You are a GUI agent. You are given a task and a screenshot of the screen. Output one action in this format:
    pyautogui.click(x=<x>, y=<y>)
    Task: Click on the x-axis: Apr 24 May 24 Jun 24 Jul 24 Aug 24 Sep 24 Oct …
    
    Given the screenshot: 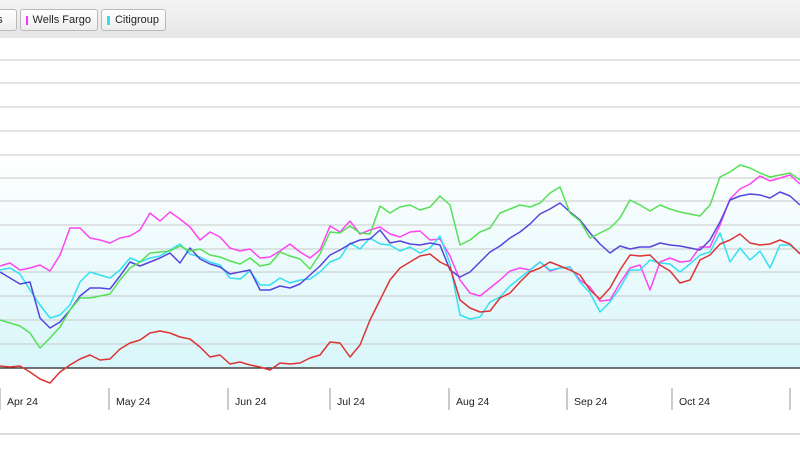 What is the action you would take?
    pyautogui.click(x=395, y=399)
    